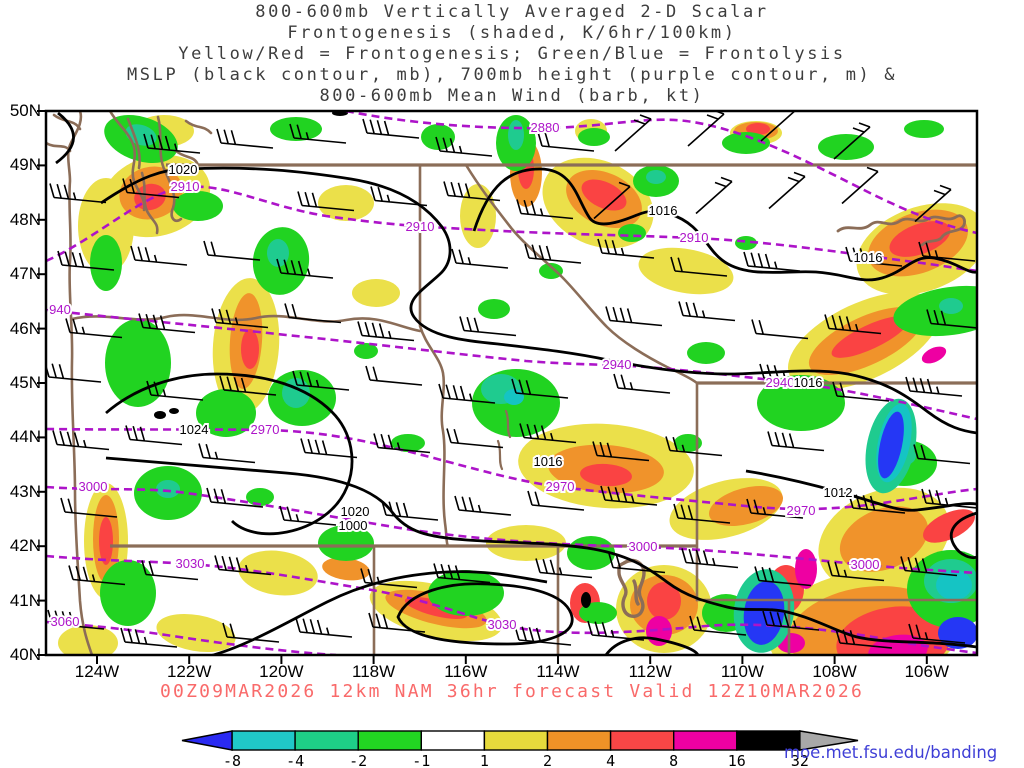  What do you see at coordinates (891, 752) in the screenshot?
I see `banding-site-link: moe.met.fsu.edu/banding` at bounding box center [891, 752].